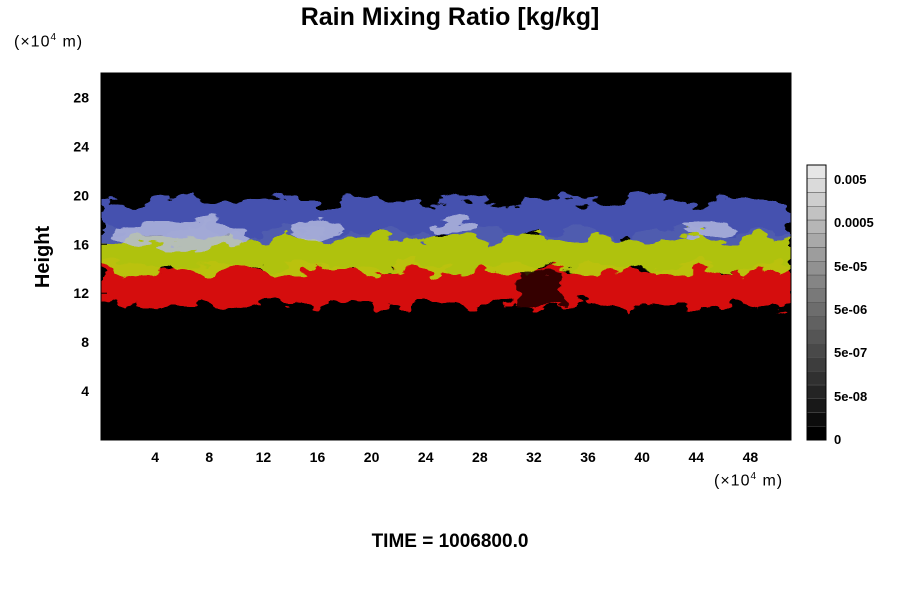  I want to click on x-tick-label: 28, so click(480, 457).